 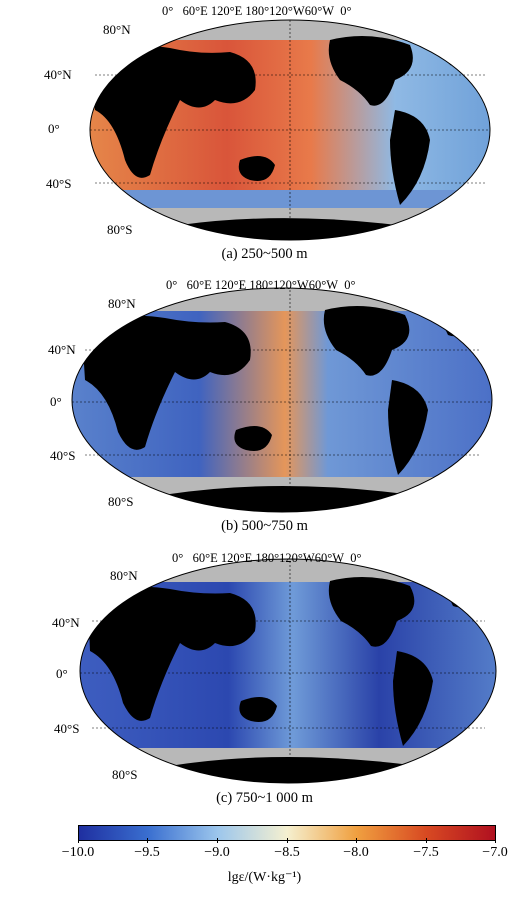 What do you see at coordinates (356, 852) in the screenshot?
I see `colorbar-tick: −8.0` at bounding box center [356, 852].